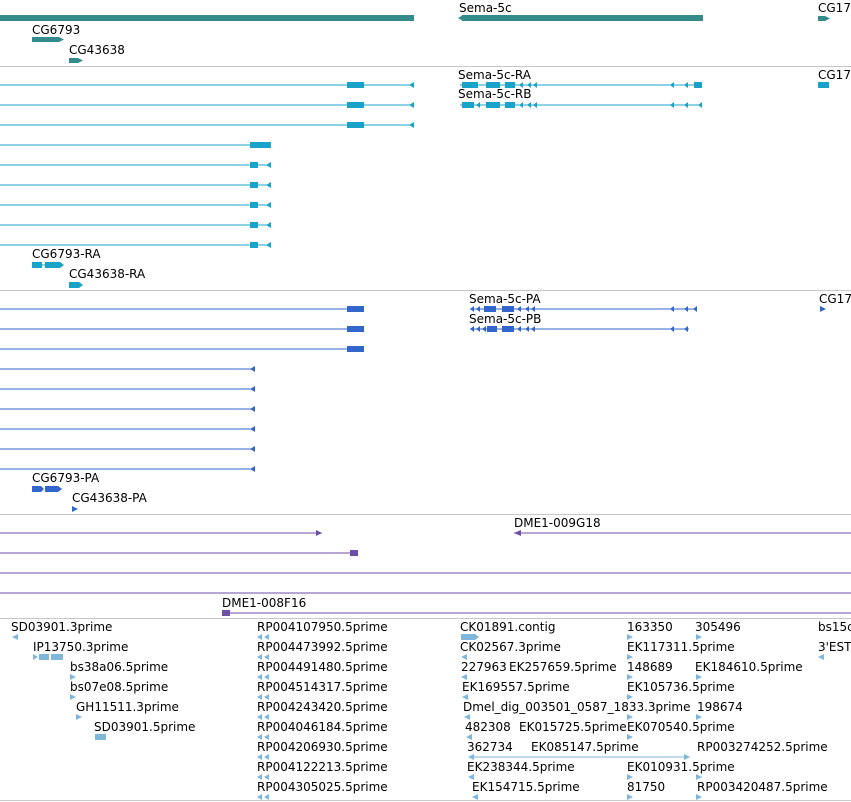 The width and height of the screenshot is (851, 802). Describe the element at coordinates (75, 509) in the screenshot. I see `protein-cg43638-pa` at that location.